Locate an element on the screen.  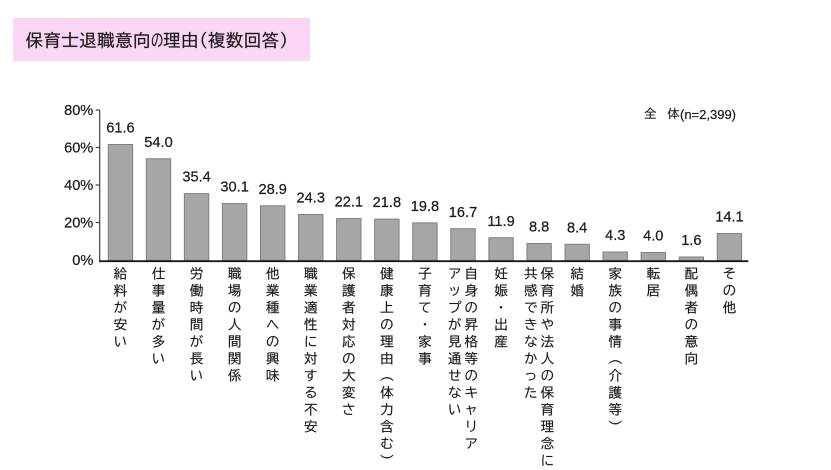
svg-text: 11.9 is located at coordinates (500, 222).